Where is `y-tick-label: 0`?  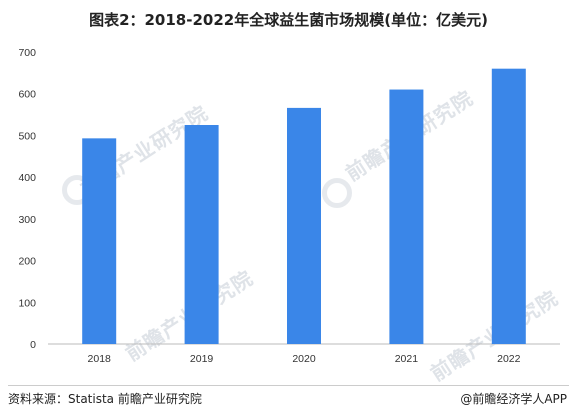 y-tick-label: 0 is located at coordinates (33, 345).